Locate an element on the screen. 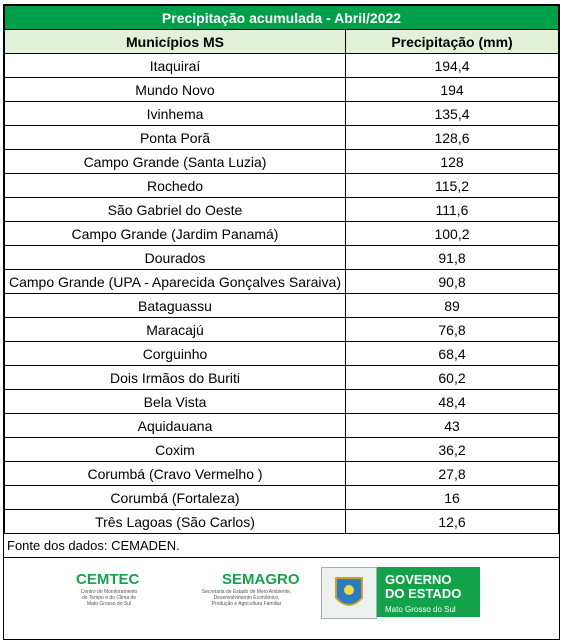  governo-logo: GOVERNO DO ESTADO Mato Grosso do Sul is located at coordinates (428, 592).